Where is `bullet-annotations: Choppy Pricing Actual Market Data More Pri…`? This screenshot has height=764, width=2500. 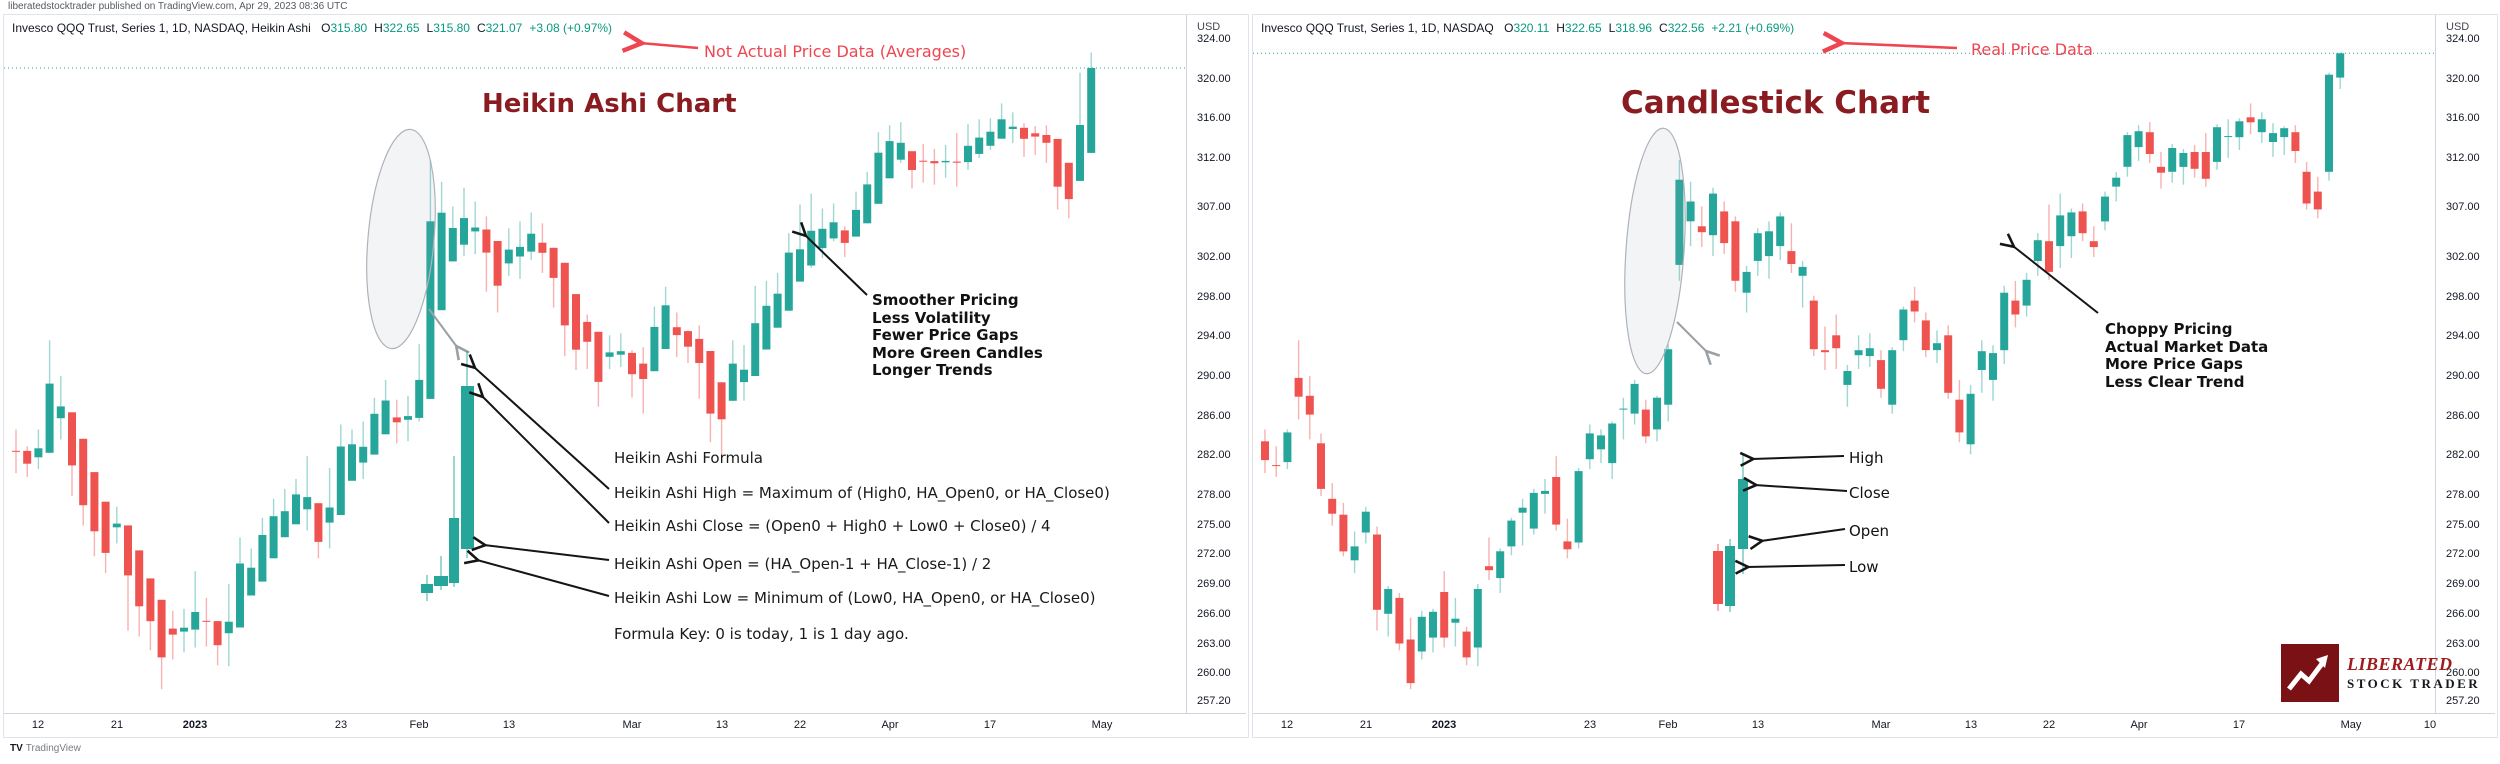 bullet-annotations: Choppy Pricing Actual Market Data More Pri… is located at coordinates (2187, 355).